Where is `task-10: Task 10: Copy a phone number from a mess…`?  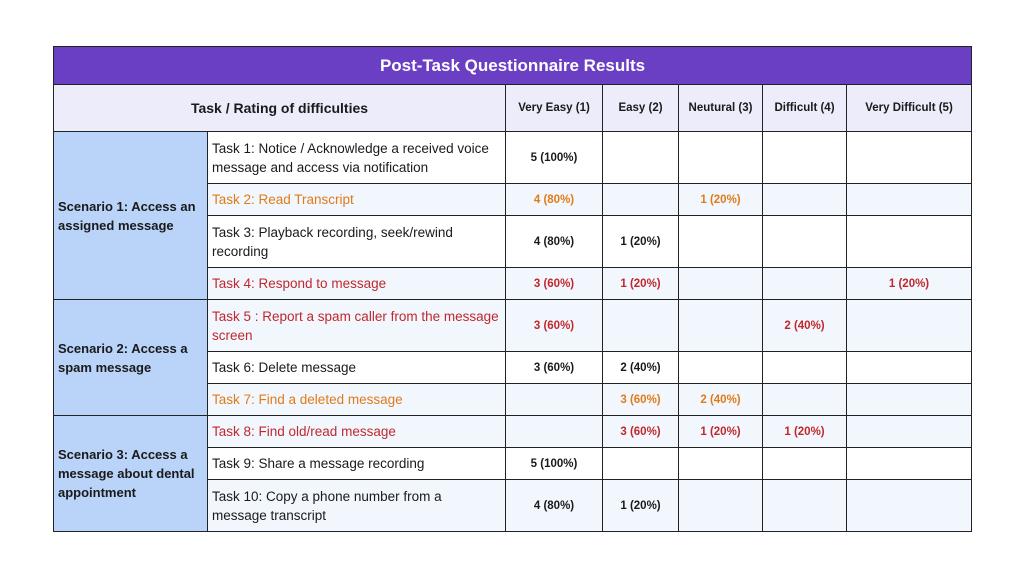
task-10: Task 10: Copy a phone number from a mess… is located at coordinates (356, 505).